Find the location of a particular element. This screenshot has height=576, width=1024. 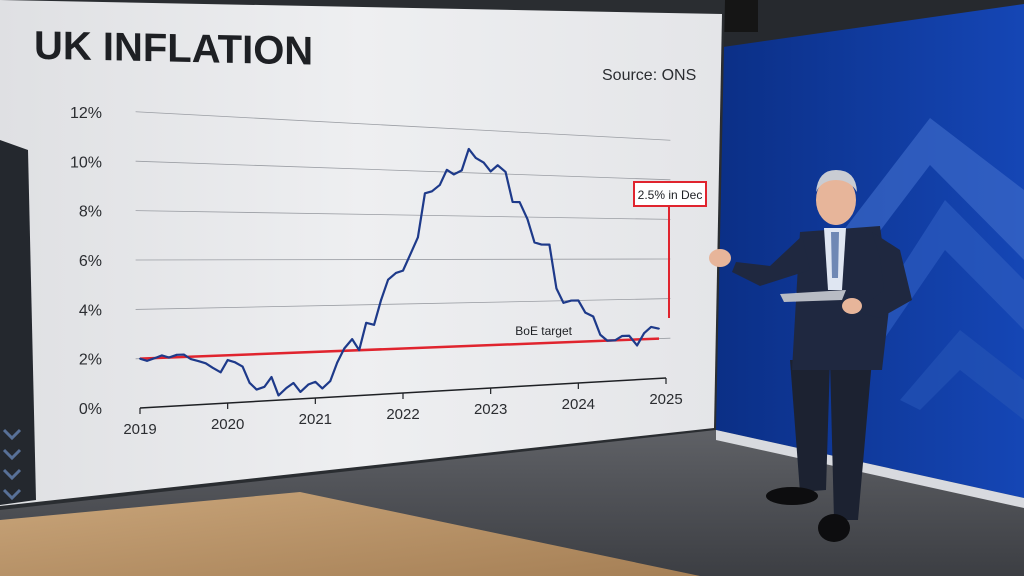

x-tick-label: 2025 is located at coordinates (665, 399).